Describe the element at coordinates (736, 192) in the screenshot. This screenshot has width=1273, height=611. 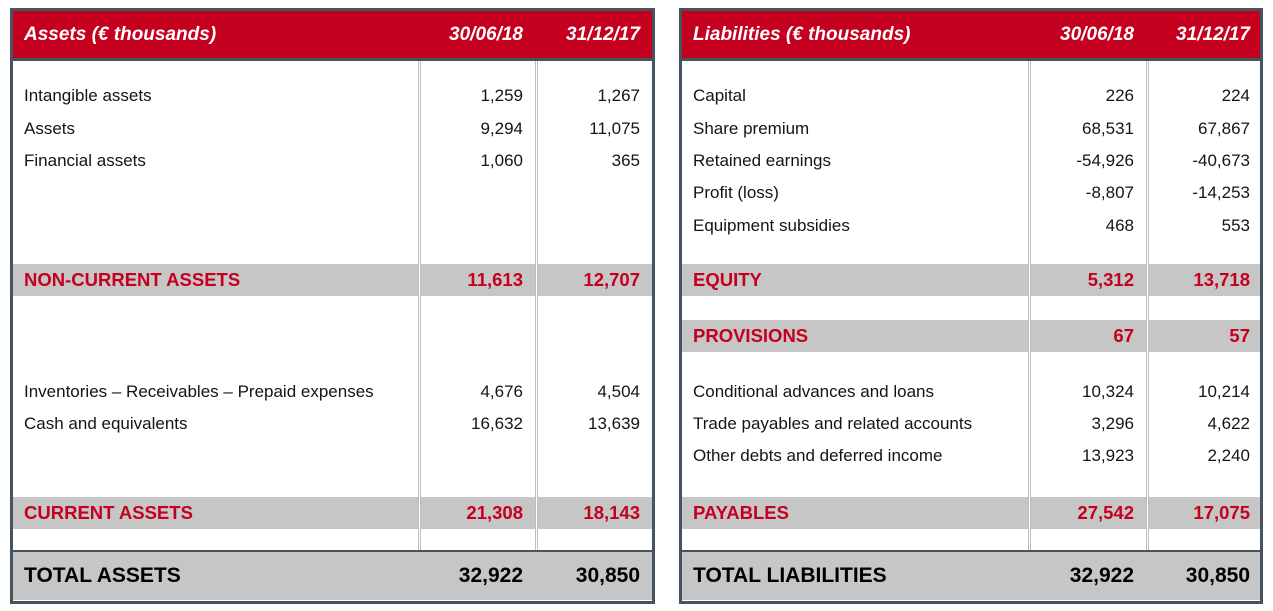
I see `row-label: Profit (loss)` at that location.